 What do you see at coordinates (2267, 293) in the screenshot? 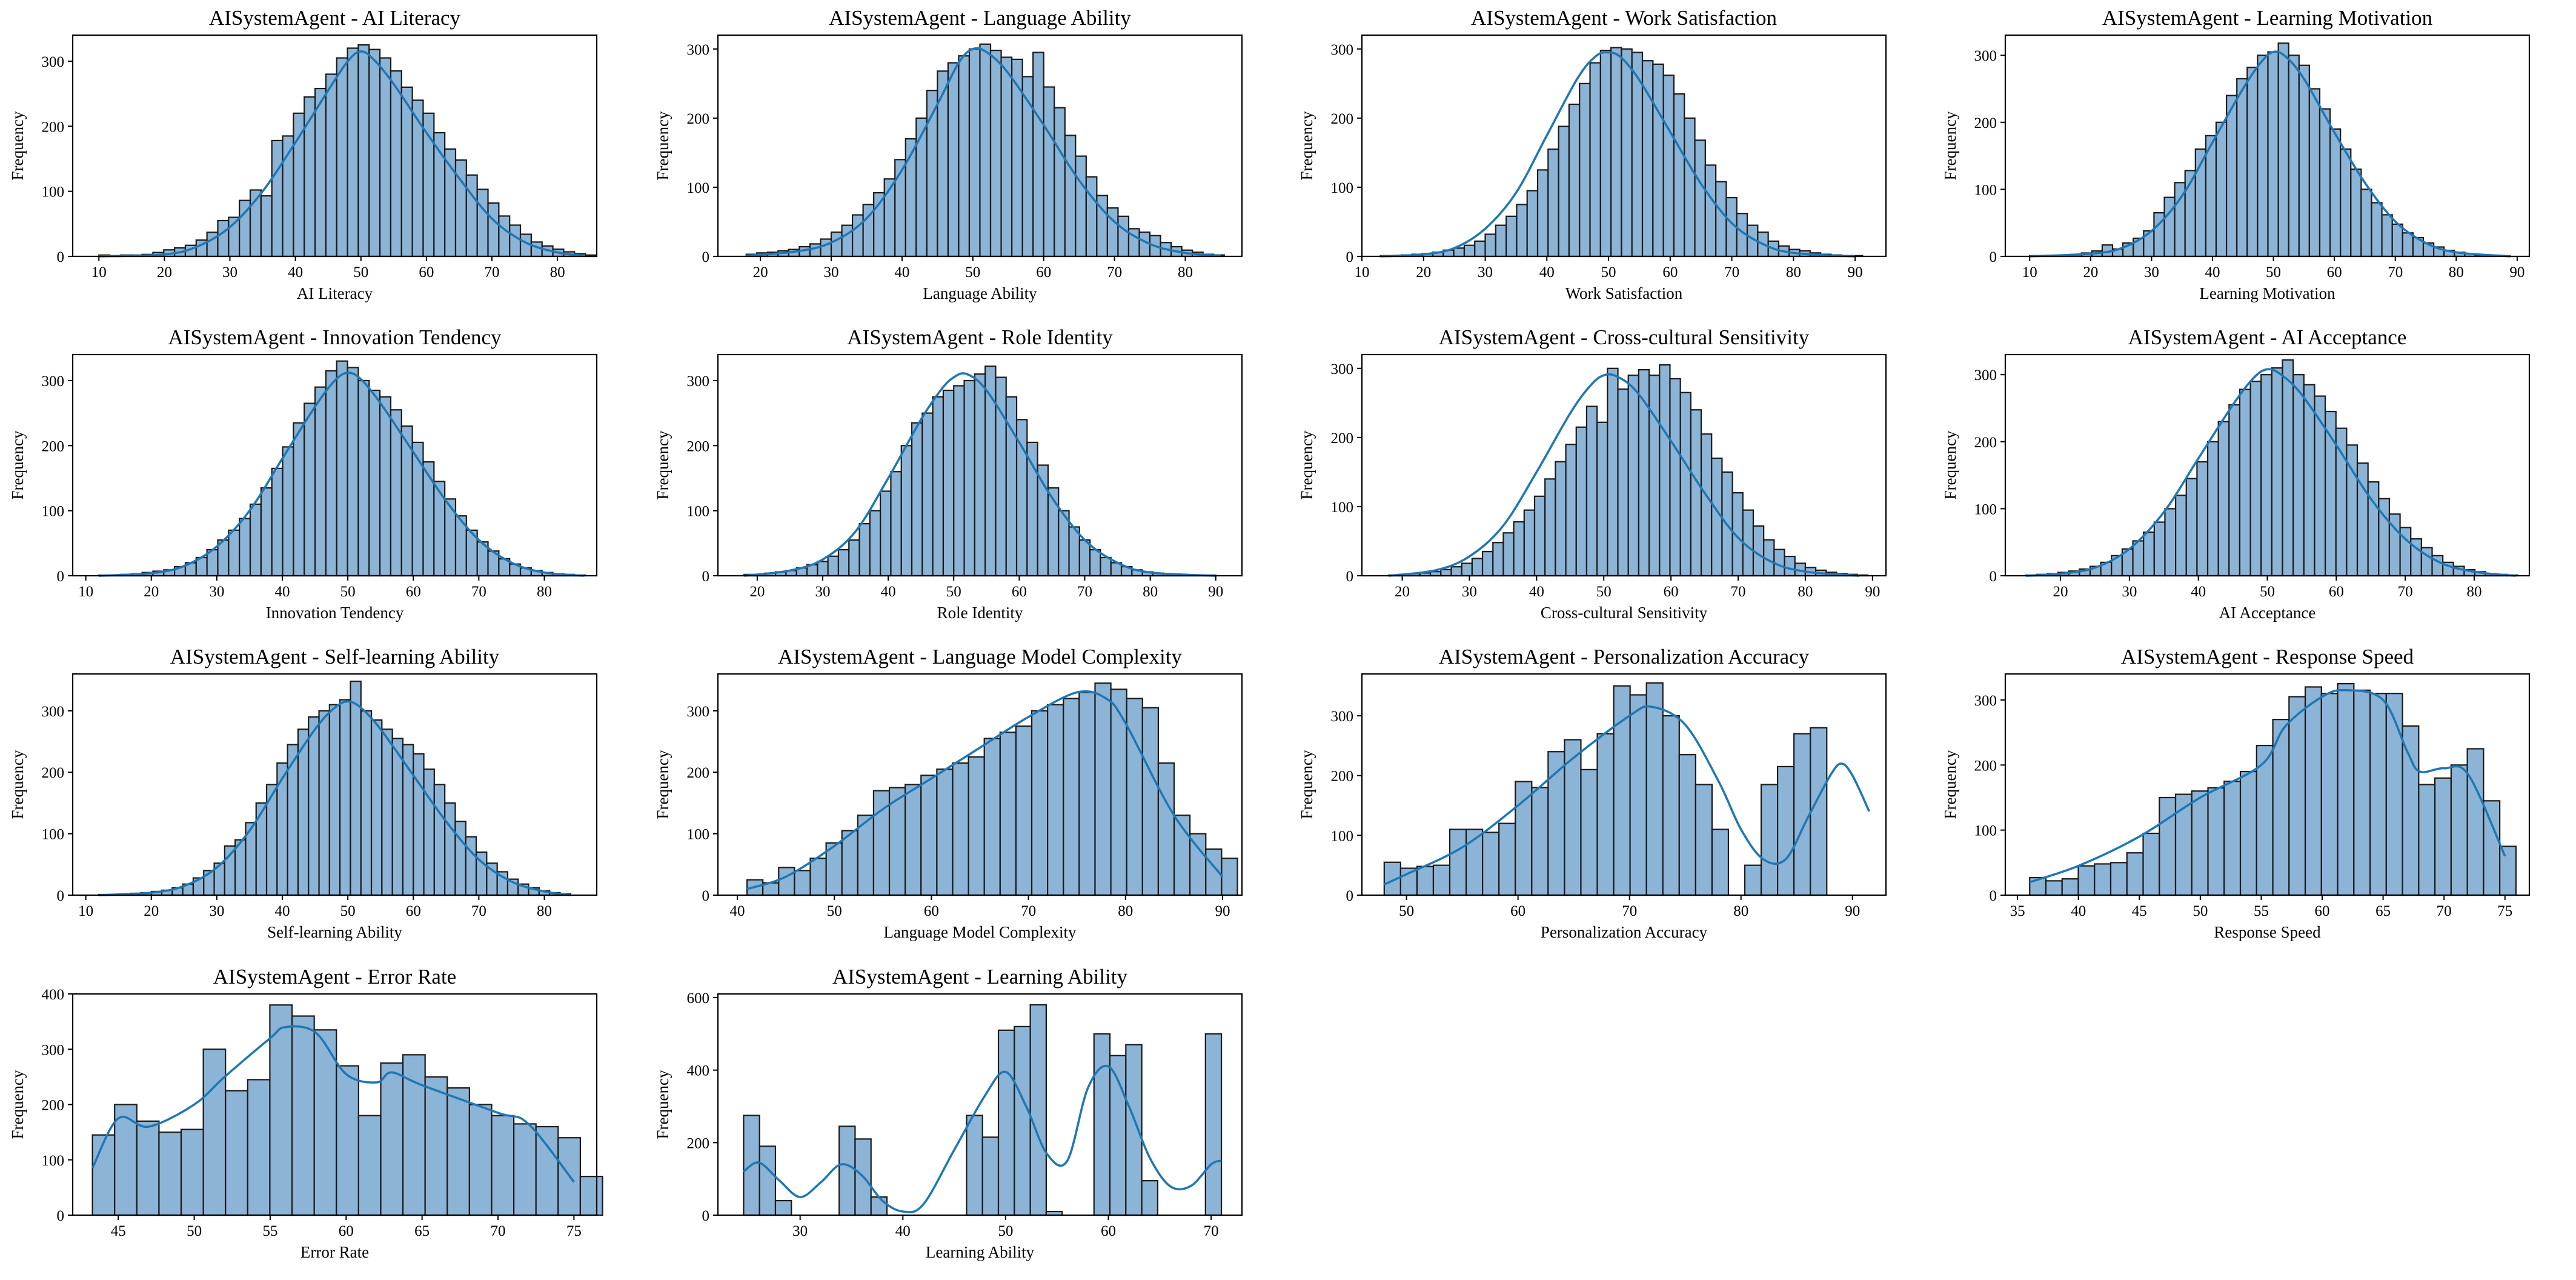
I see `x-axis-label: Learning Motivation` at bounding box center [2267, 293].